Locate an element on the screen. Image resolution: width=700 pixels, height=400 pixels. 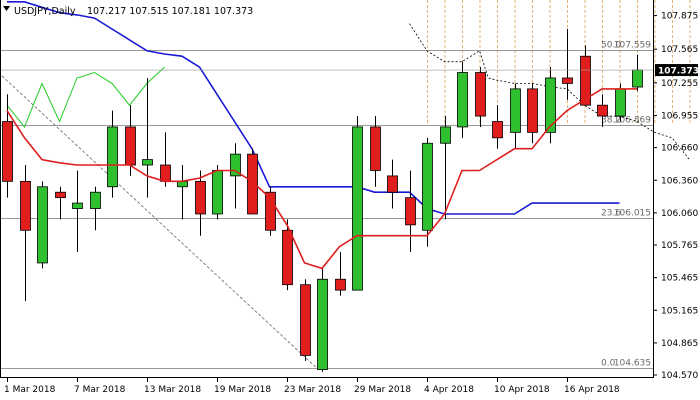
symbol-dropdown-icon is located at coordinates (6, 8).